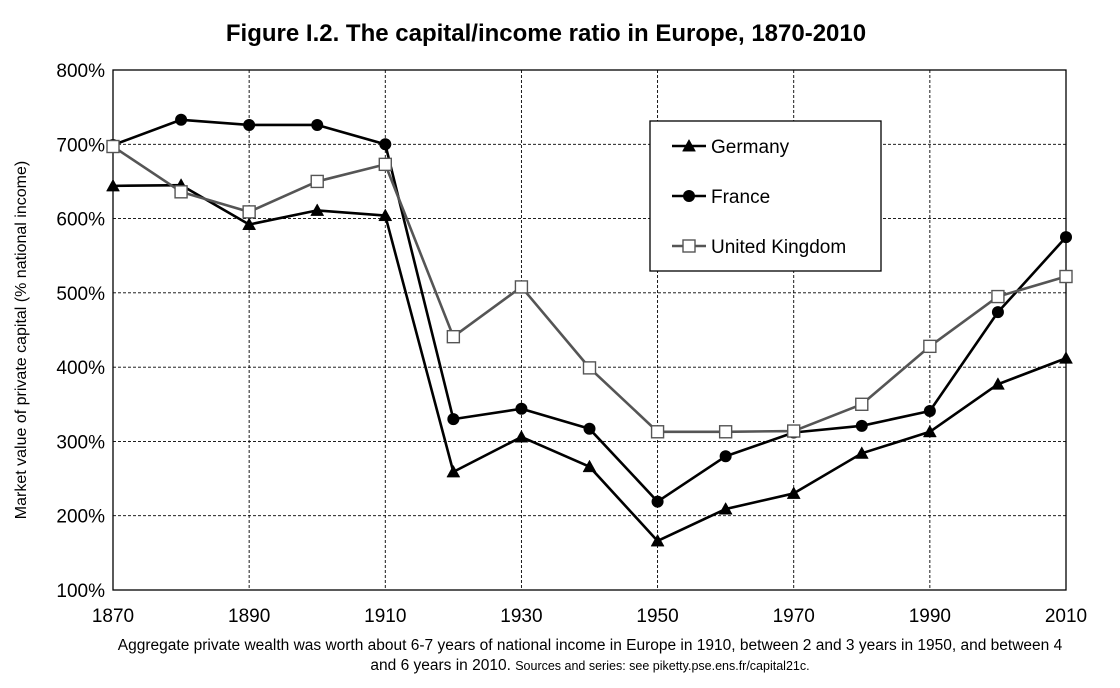 The width and height of the screenshot is (1120, 688). Describe the element at coordinates (794, 616) in the screenshot. I see `x-tick-label: 1970` at that location.